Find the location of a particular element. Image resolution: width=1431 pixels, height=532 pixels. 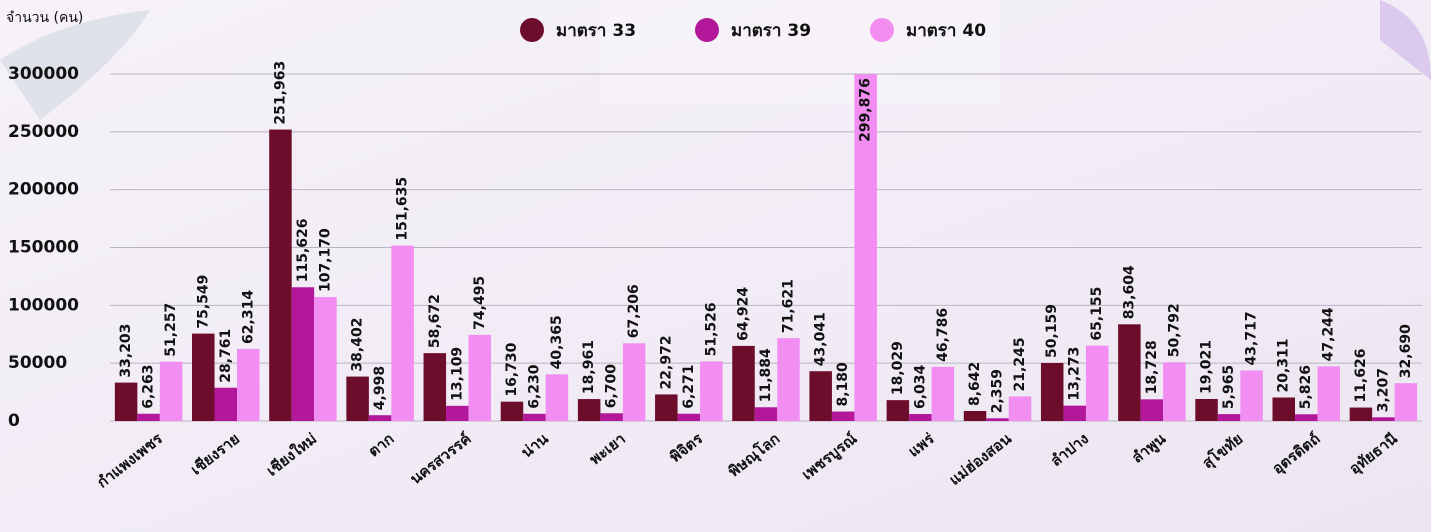

value-label: 32,690 is located at coordinates (1406, 351).